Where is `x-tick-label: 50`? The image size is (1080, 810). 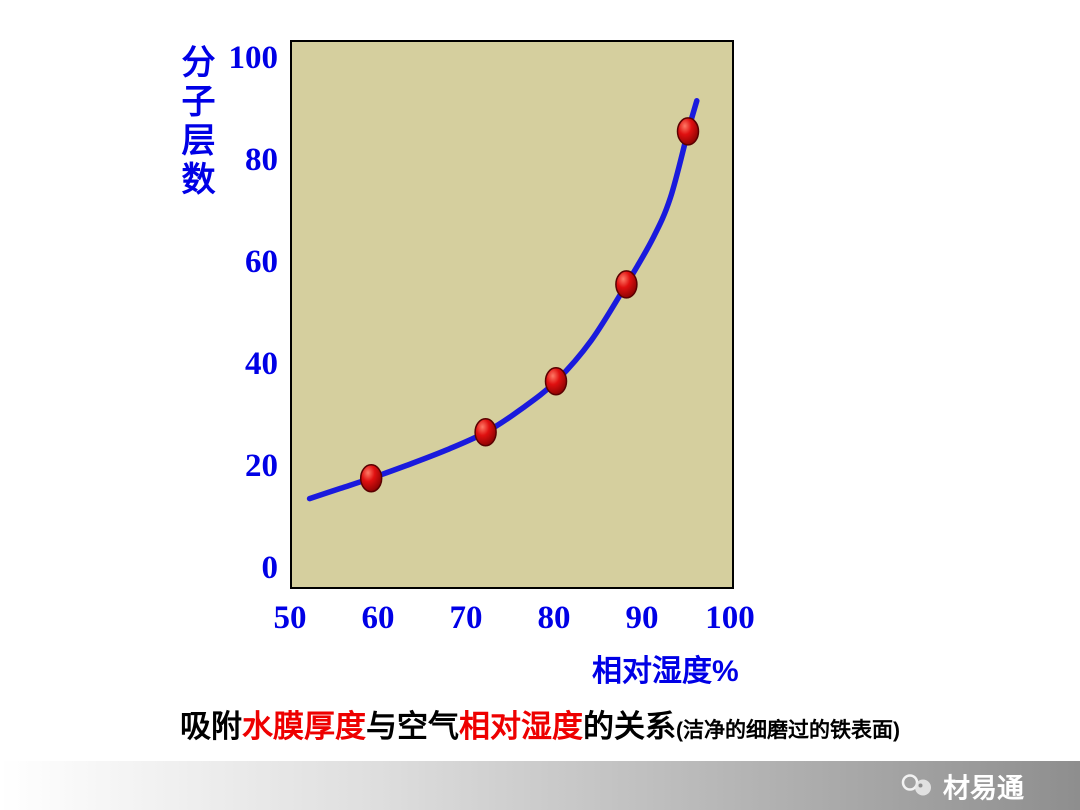 x-tick-label: 50 is located at coordinates (290, 618).